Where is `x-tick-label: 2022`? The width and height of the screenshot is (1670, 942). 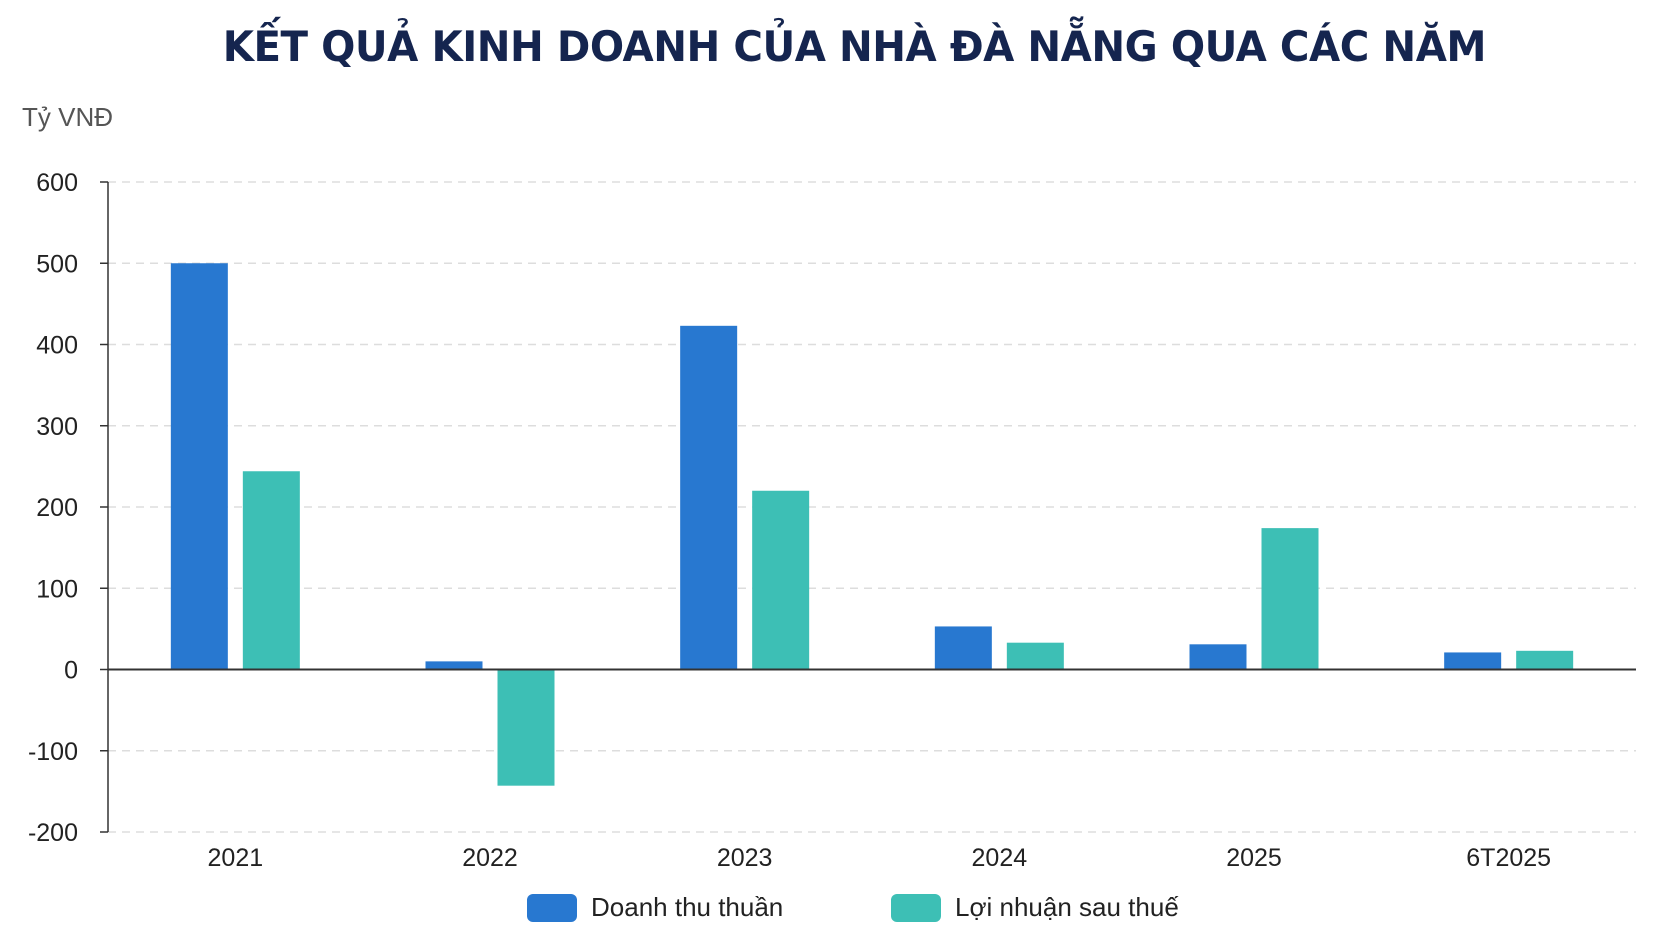 x-tick-label: 2022 is located at coordinates (490, 858).